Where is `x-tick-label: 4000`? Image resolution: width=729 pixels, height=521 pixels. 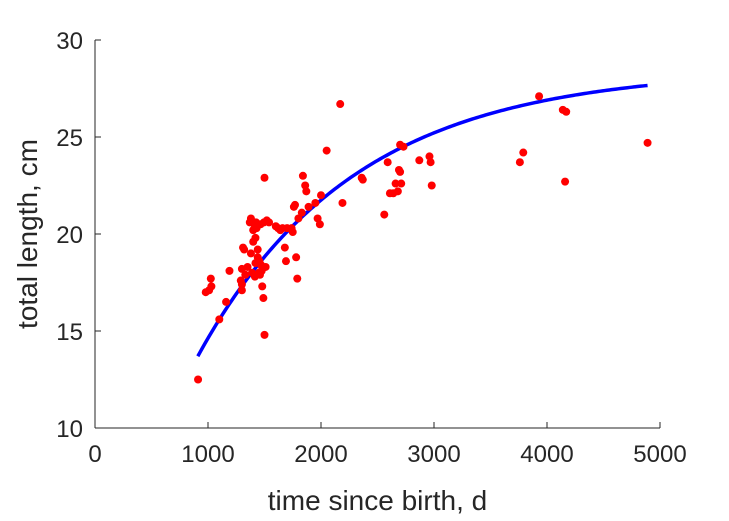
x-tick-label: 4000 is located at coordinates (546, 454).